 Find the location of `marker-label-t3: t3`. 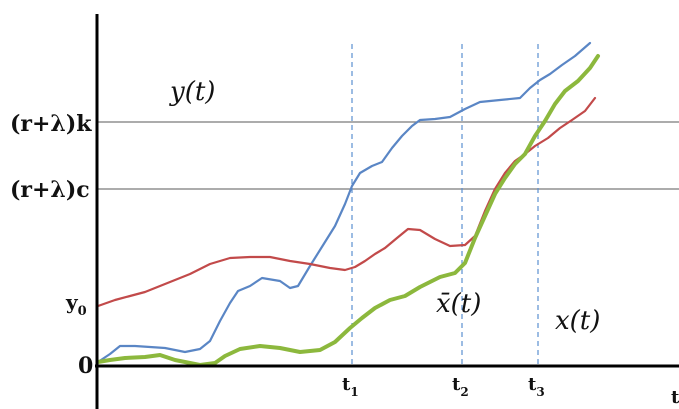

marker-label-t3: t3 is located at coordinates (536, 386).